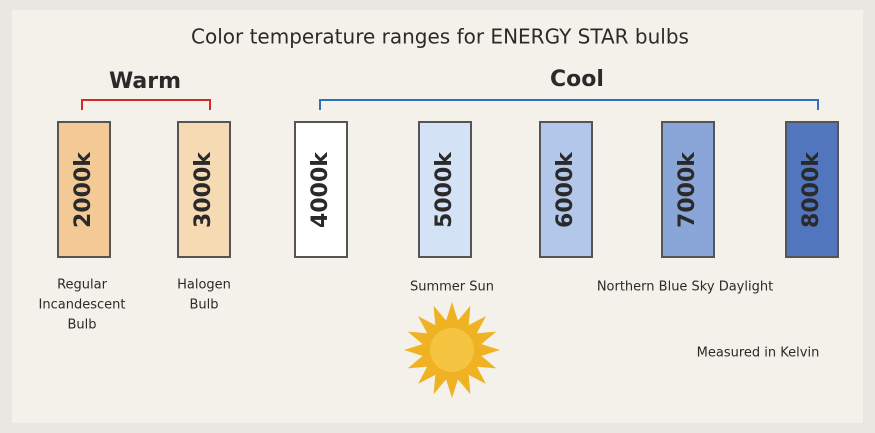 This screenshot has height=433, width=875. I want to click on warm-bracket, so click(146, 104).